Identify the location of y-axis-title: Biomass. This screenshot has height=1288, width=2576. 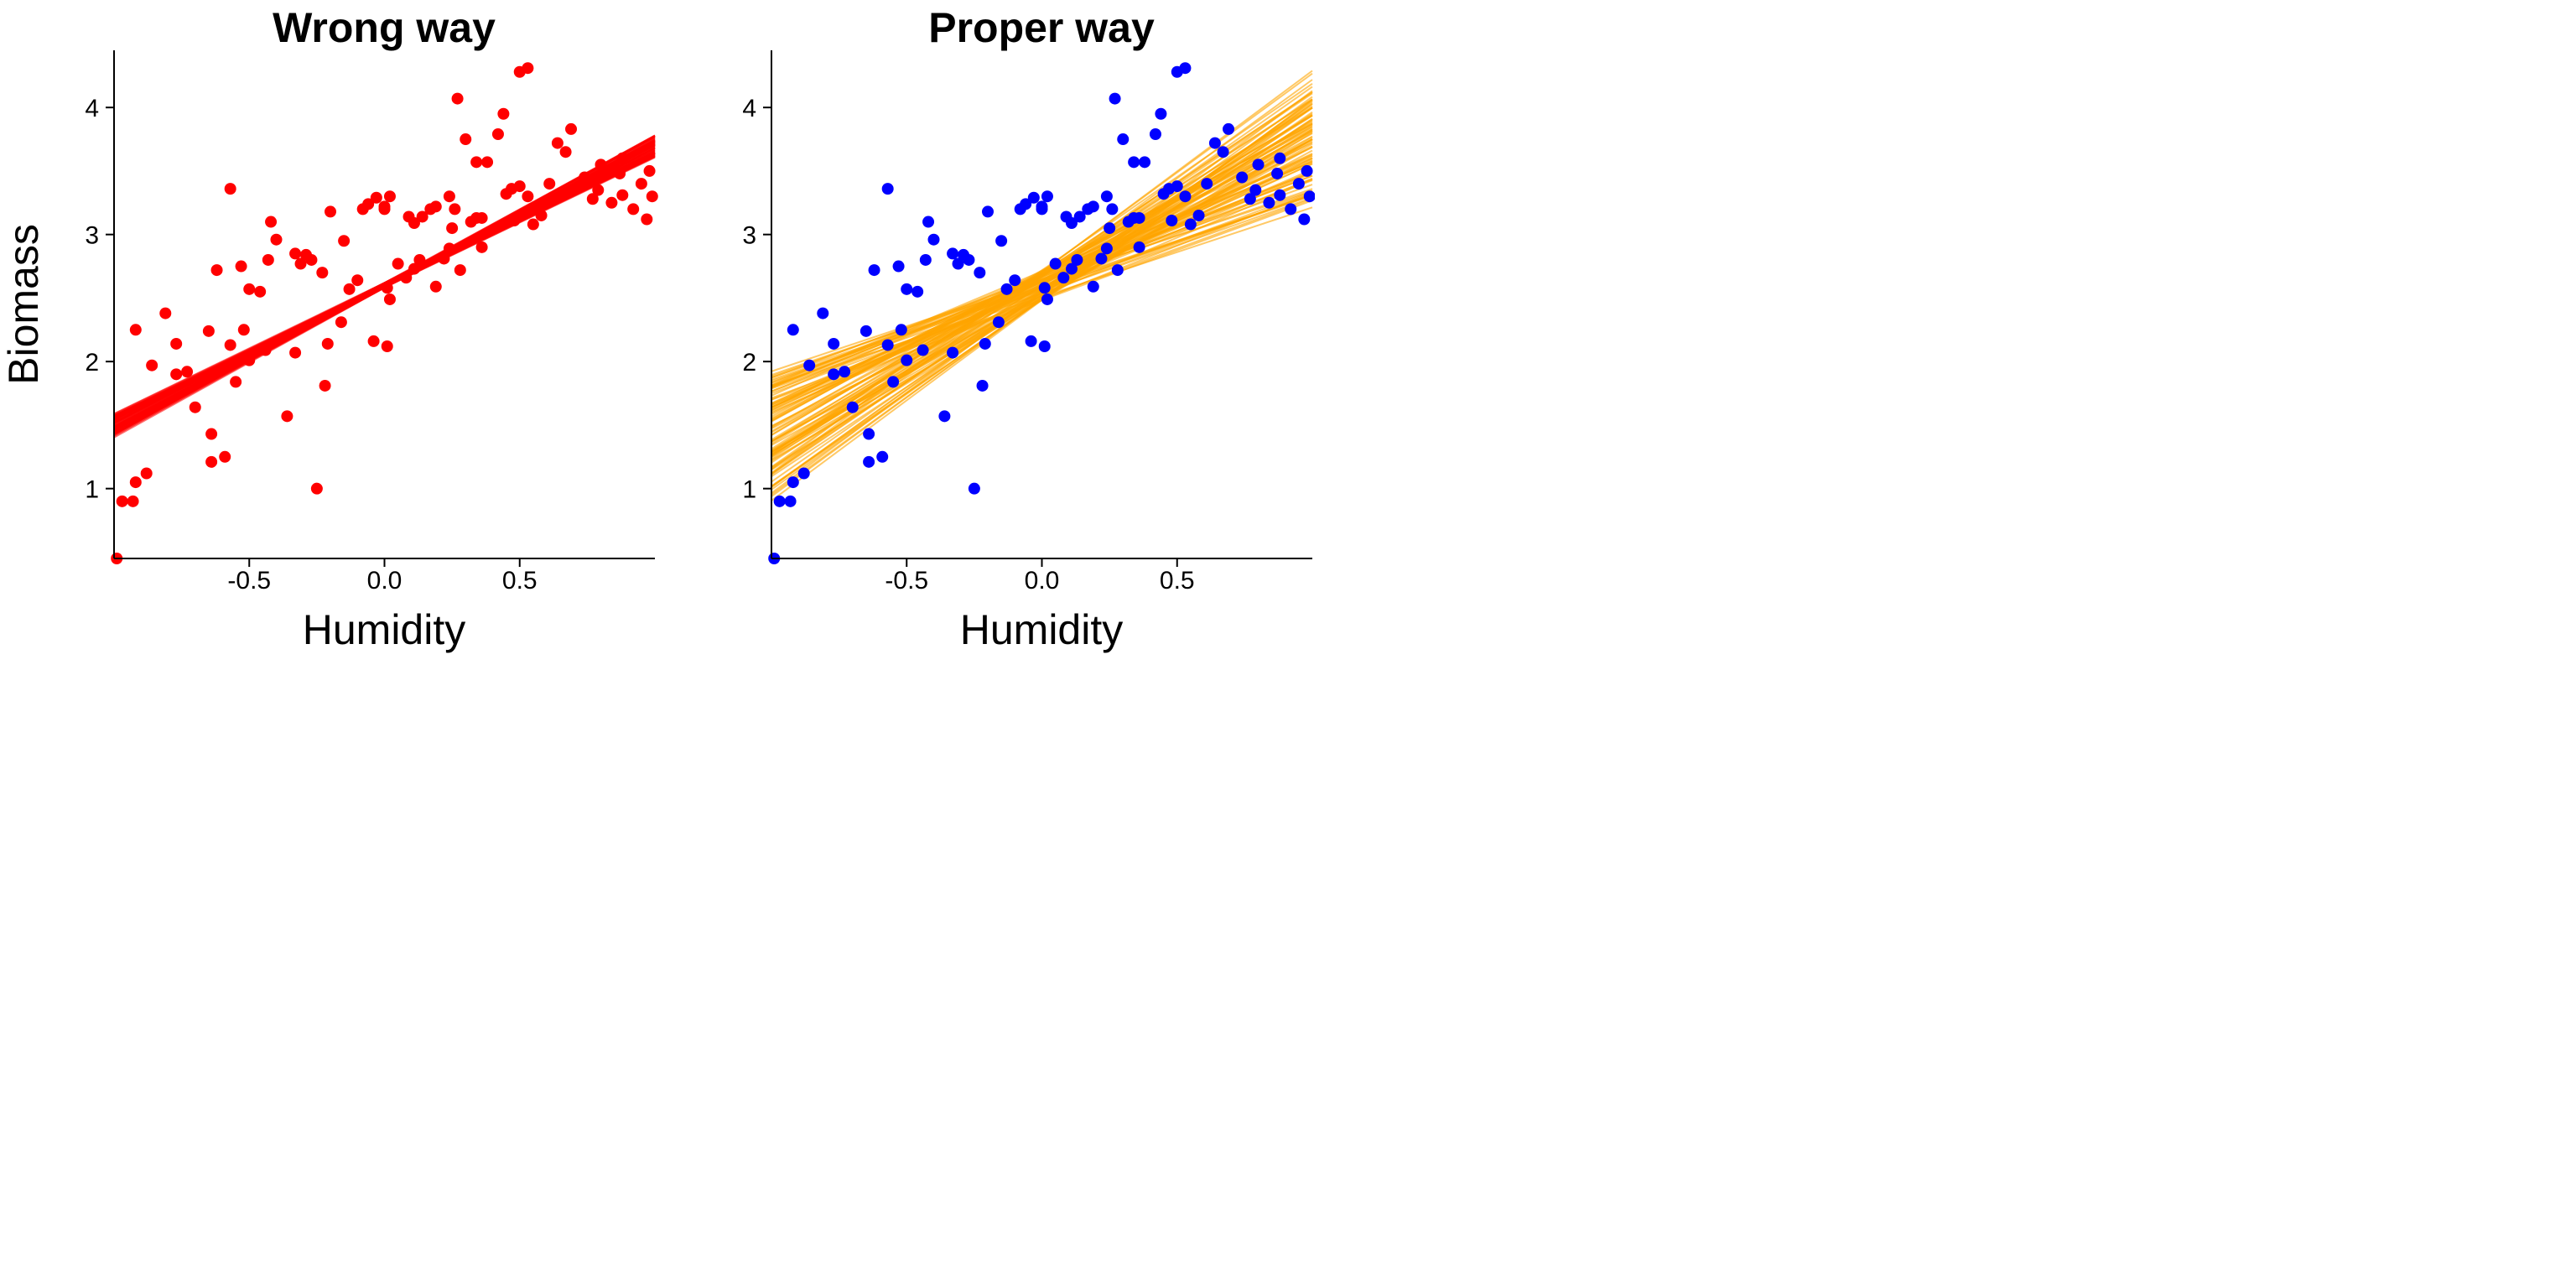
(23, 304).